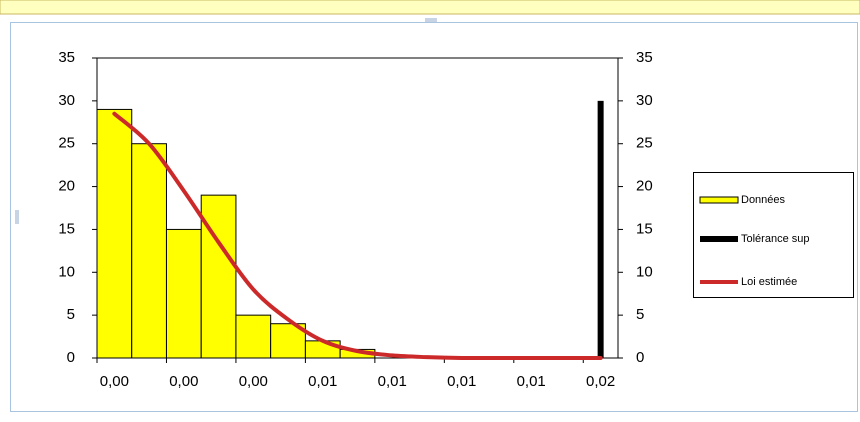 This screenshot has width=860, height=422. Describe the element at coordinates (71, 357) in the screenshot. I see `y-tick-label: 0` at that location.